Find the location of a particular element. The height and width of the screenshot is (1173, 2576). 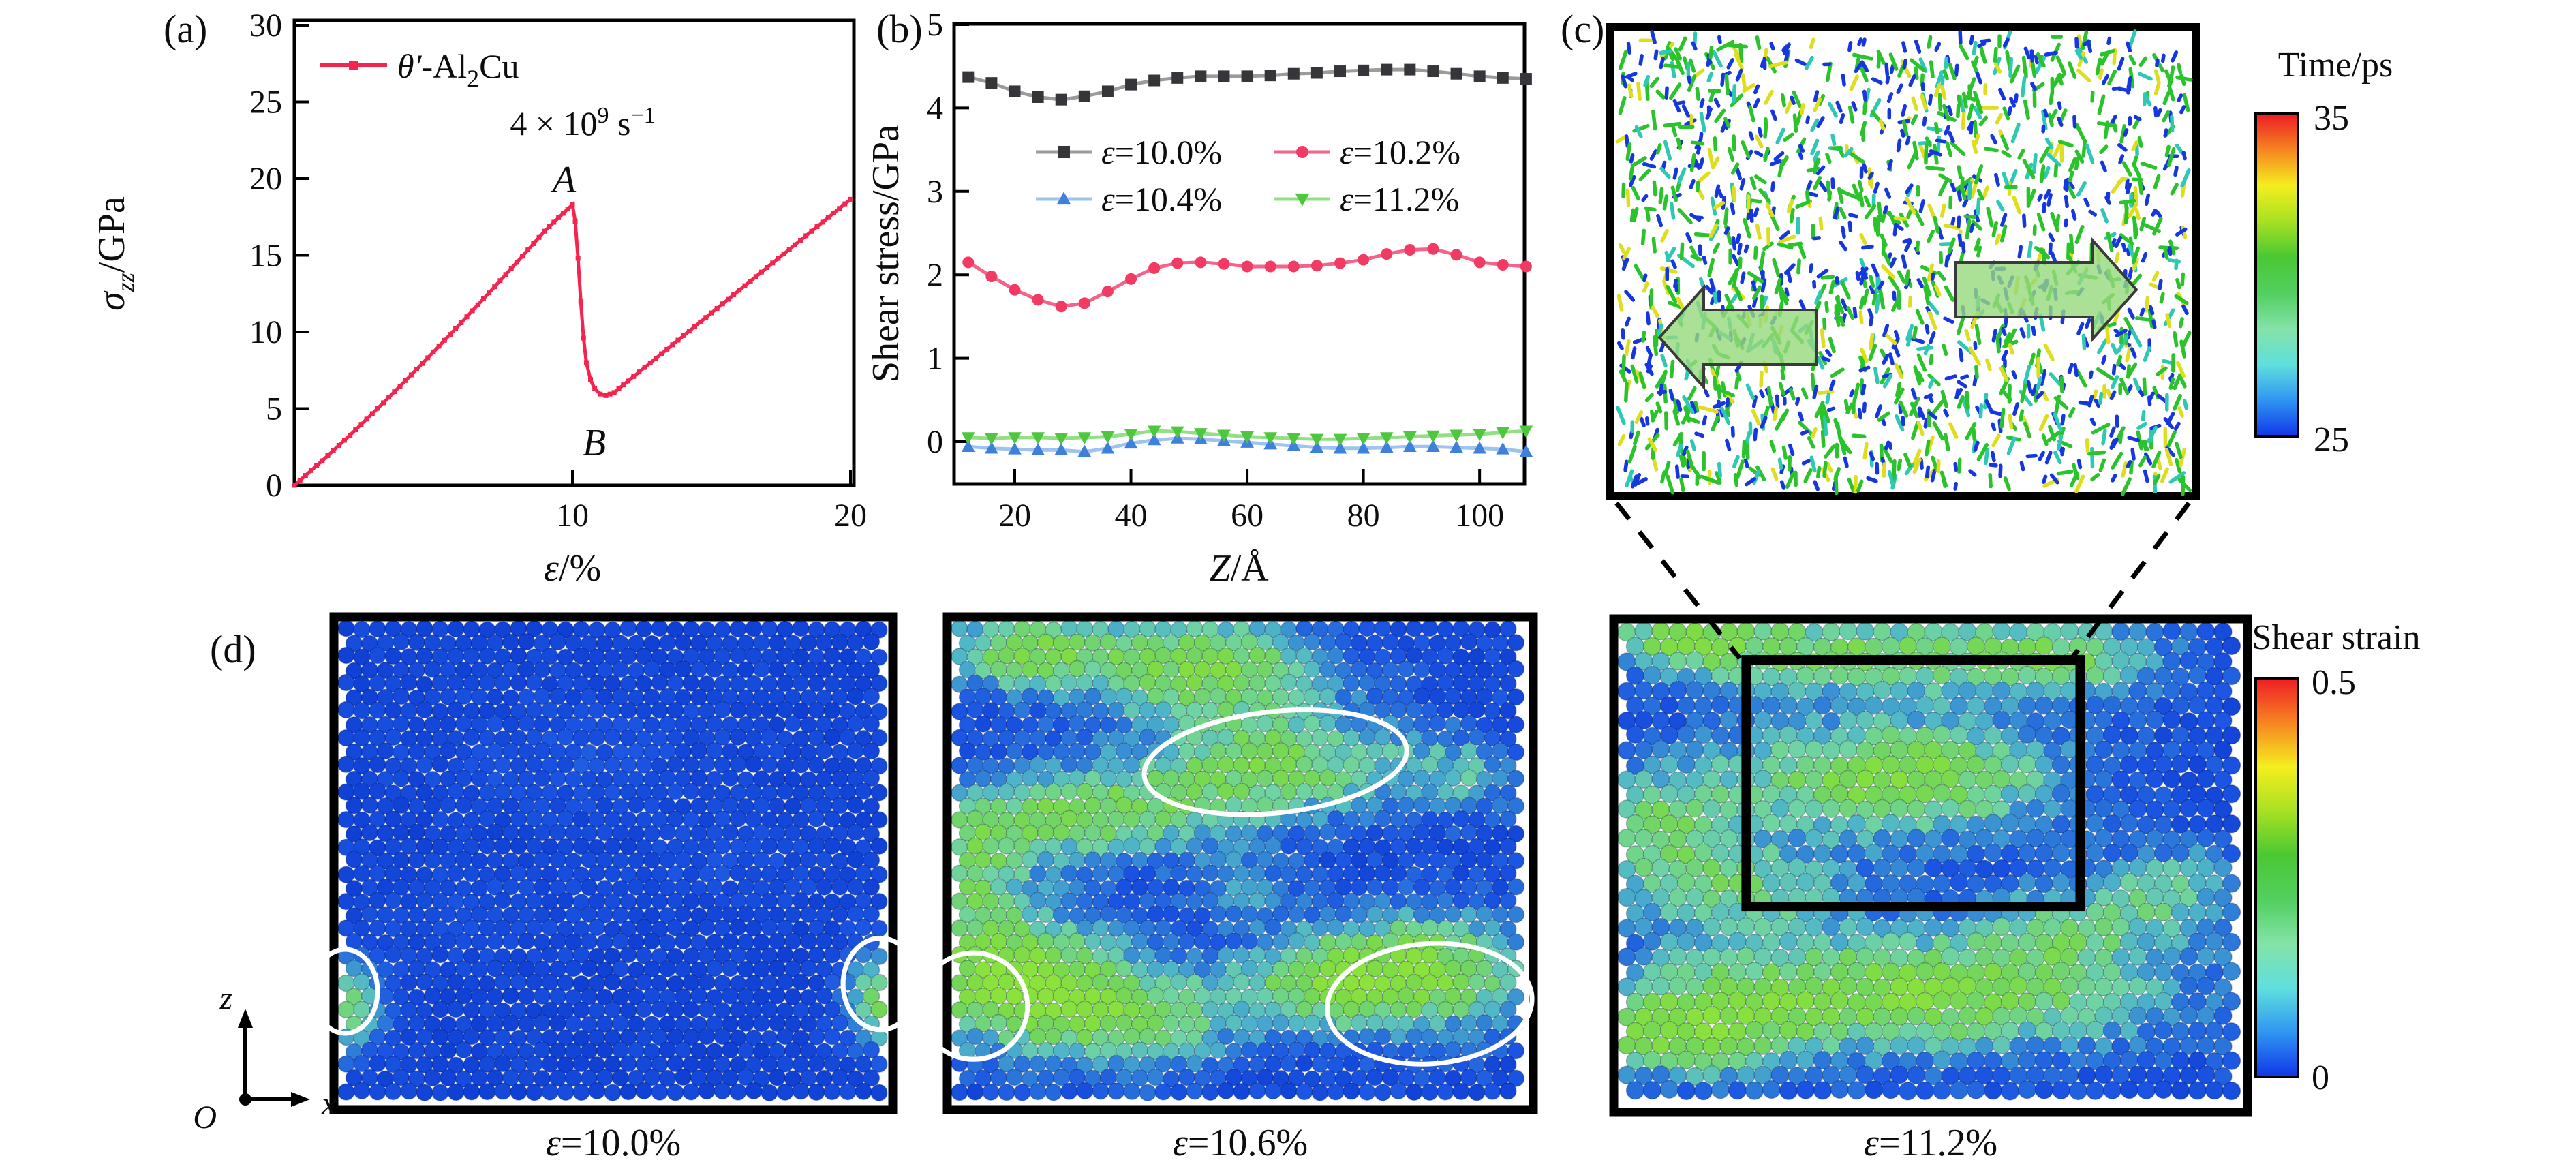

coordinate-axes is located at coordinates (274, 1058).